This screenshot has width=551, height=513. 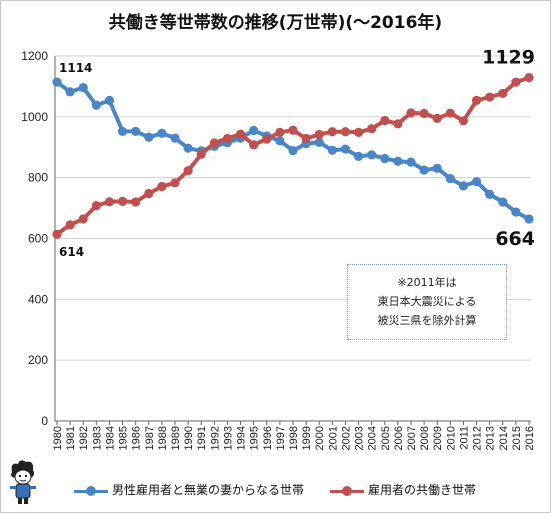 What do you see at coordinates (412, 438) in the screenshot?
I see `x-tick-label: 2007` at bounding box center [412, 438].